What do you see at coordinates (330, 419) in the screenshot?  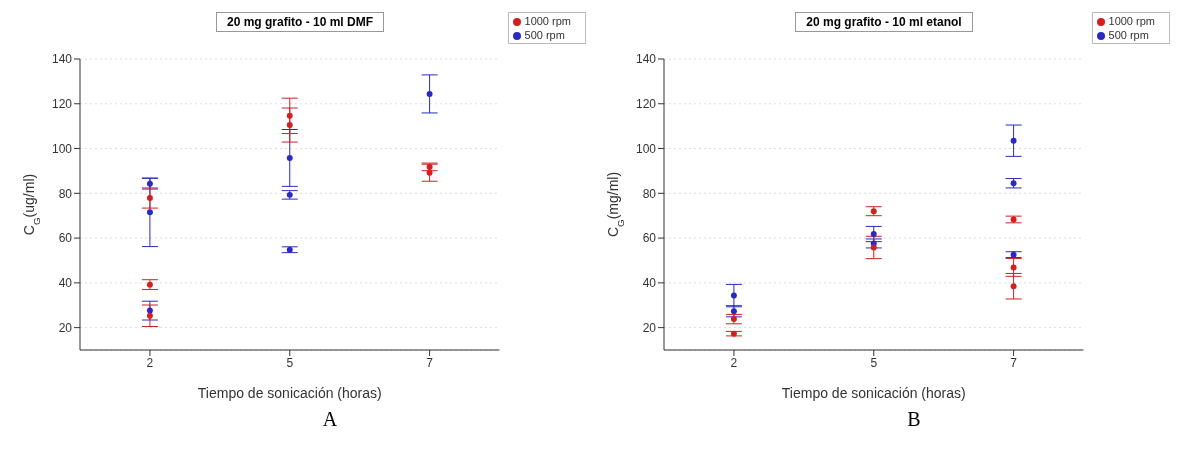 I see `text: A` at bounding box center [330, 419].